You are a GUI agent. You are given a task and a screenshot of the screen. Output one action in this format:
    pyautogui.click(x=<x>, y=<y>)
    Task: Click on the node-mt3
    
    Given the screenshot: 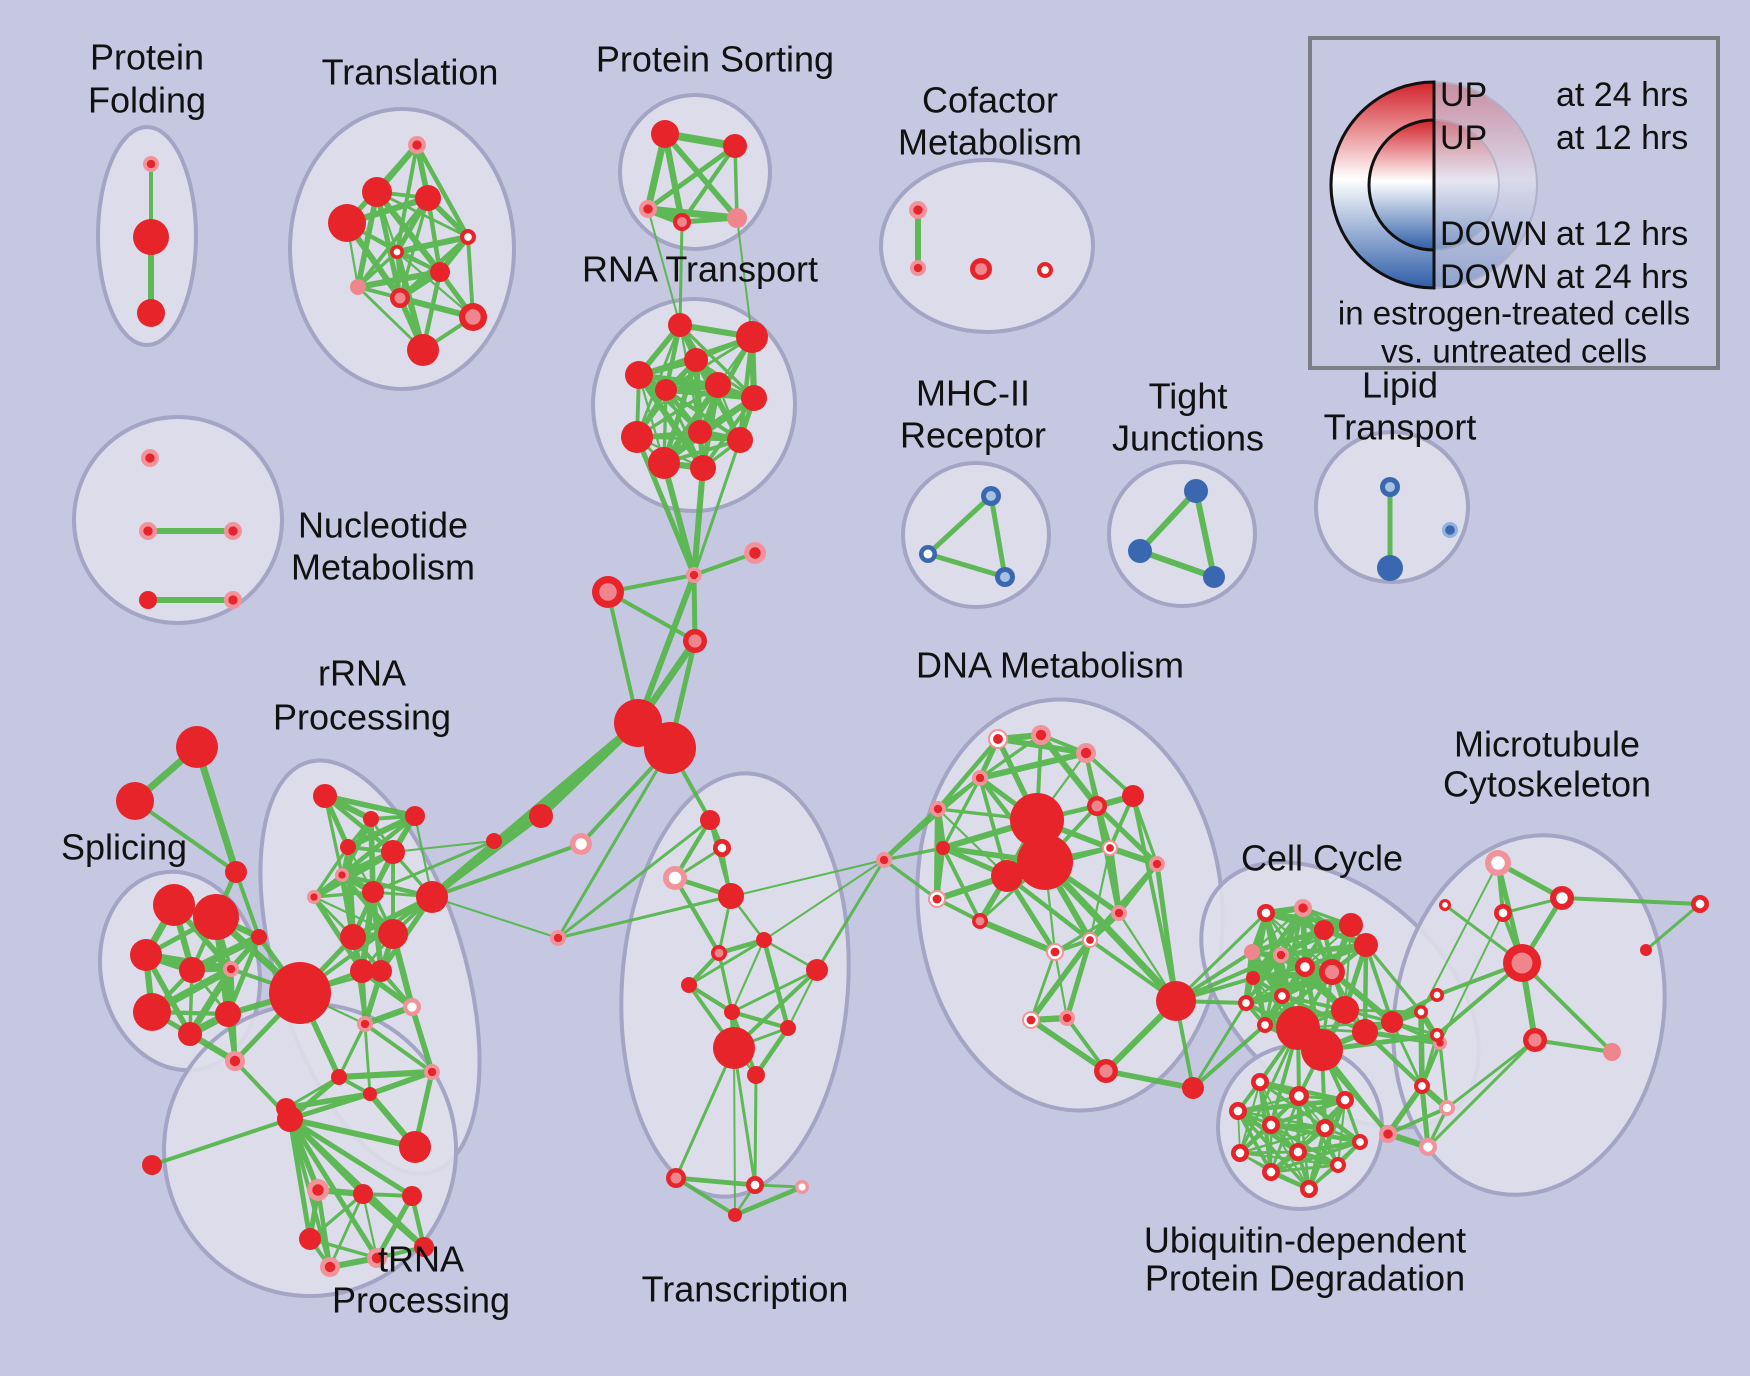 What is the action you would take?
    pyautogui.click(x=1522, y=963)
    